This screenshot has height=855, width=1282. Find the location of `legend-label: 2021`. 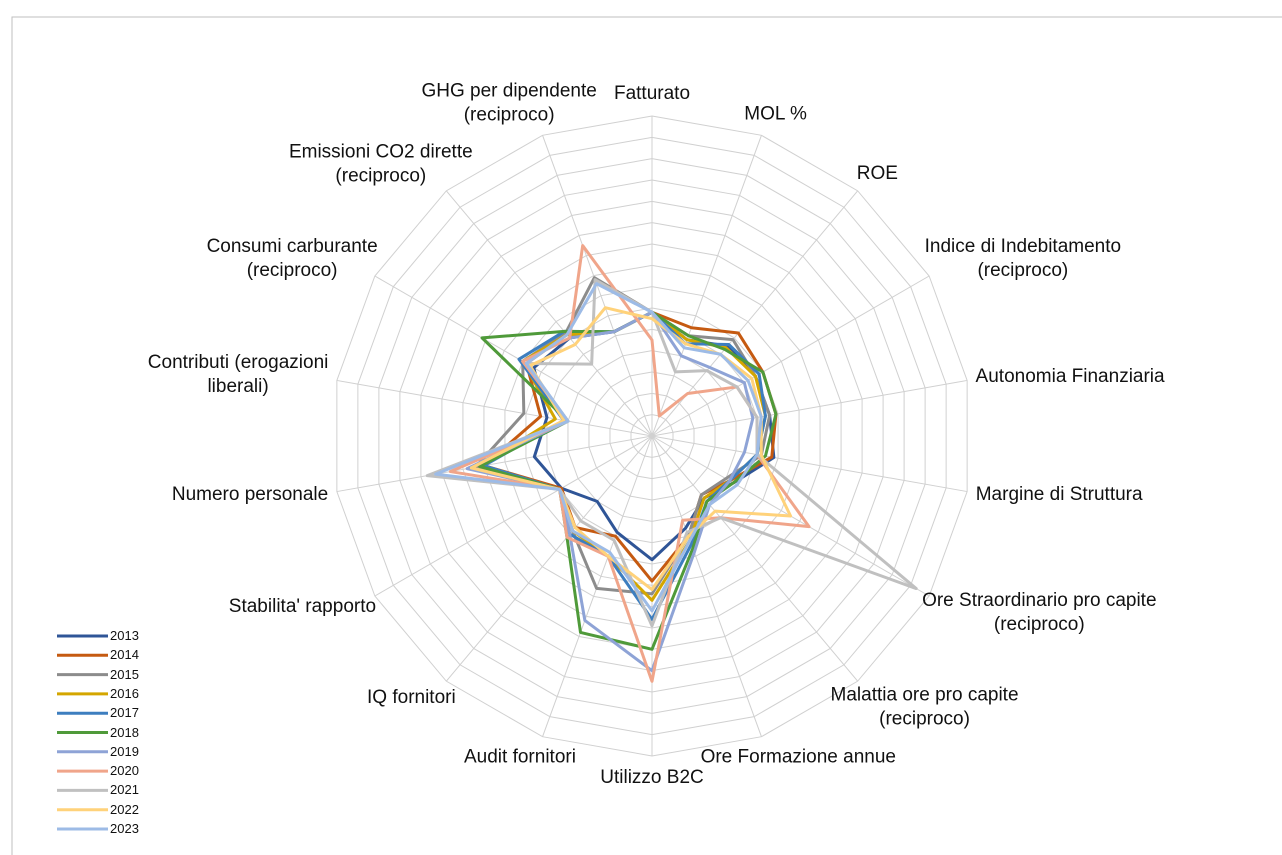

legend-label: 2021 is located at coordinates (124, 790).